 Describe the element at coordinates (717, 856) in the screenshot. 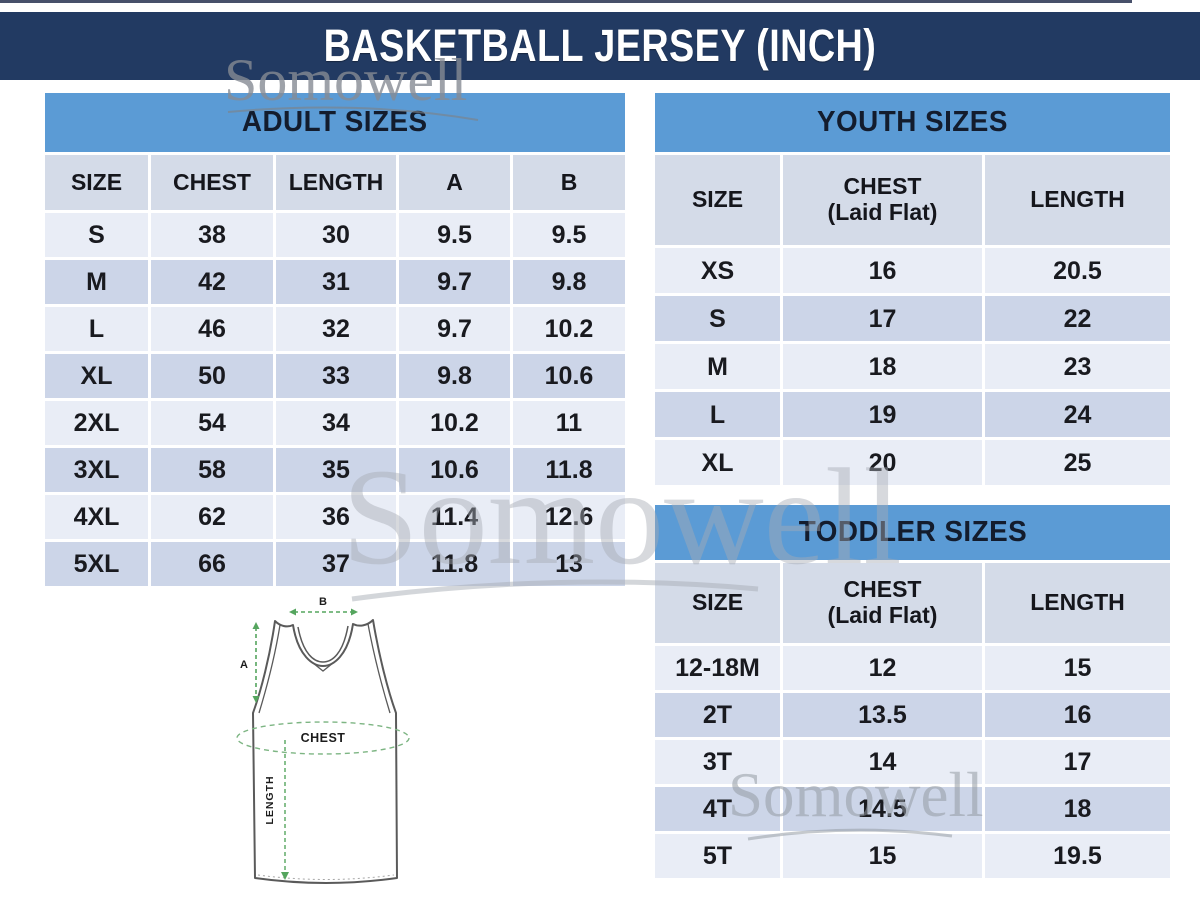

I see `data-cell: 5T` at that location.